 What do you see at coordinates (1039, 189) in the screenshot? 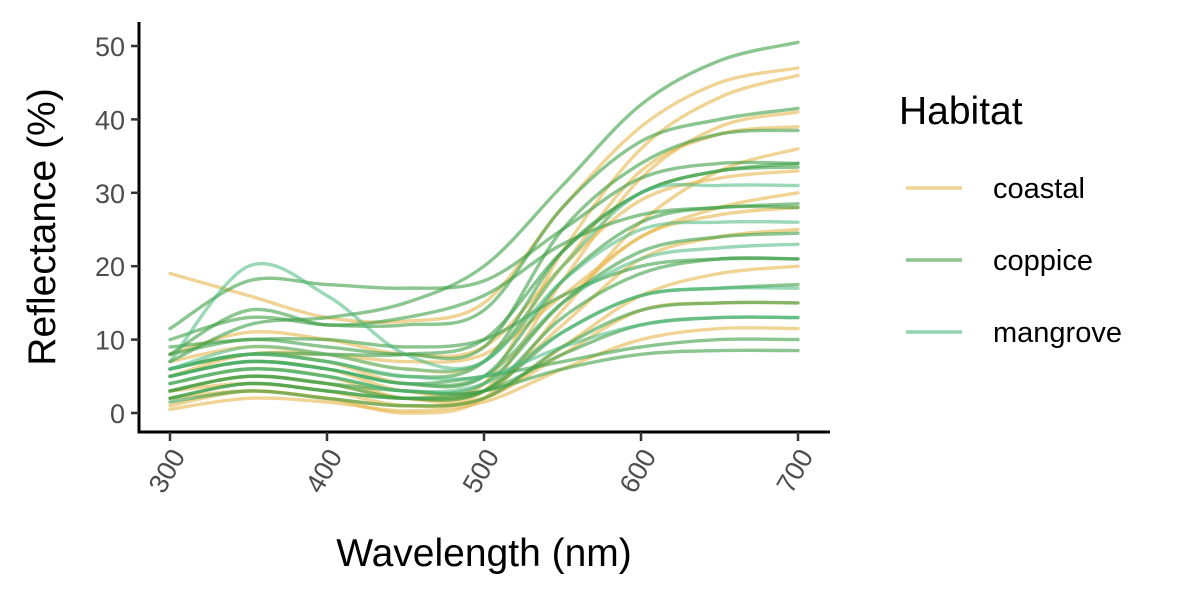
I see `legend-label-coastal: coastal` at bounding box center [1039, 189].